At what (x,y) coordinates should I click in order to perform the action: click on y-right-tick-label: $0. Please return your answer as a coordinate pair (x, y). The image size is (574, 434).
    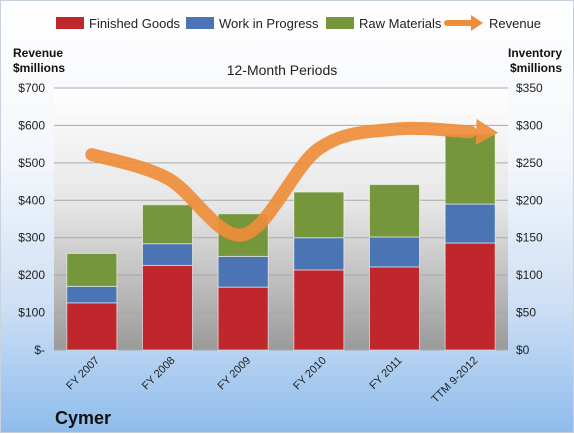
    Looking at the image, I should click on (523, 350).